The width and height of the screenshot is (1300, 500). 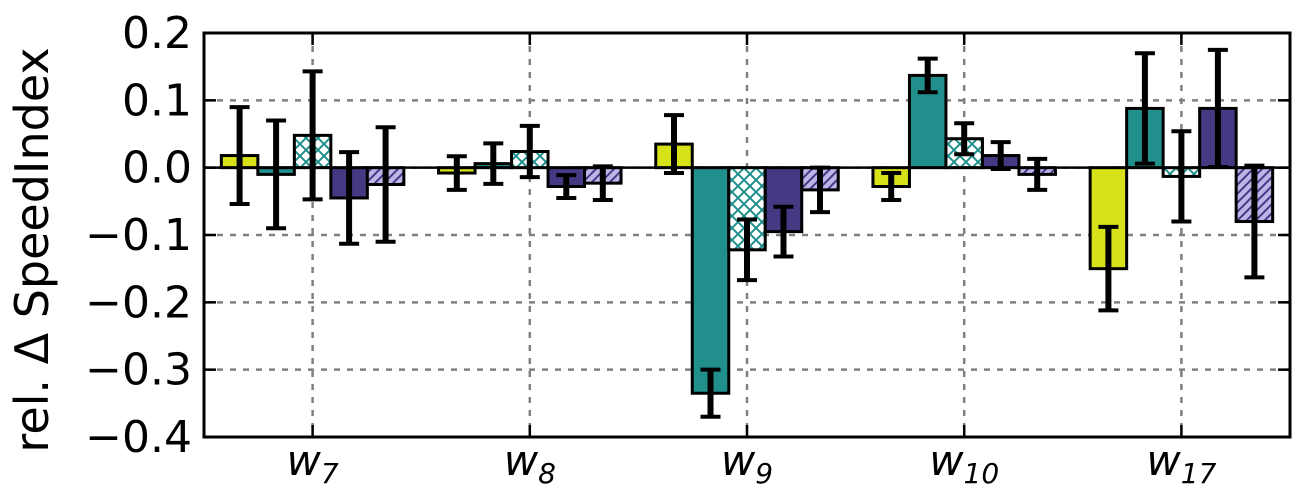 What do you see at coordinates (1181, 463) in the screenshot?
I see `x-tick-label: w17` at bounding box center [1181, 463].